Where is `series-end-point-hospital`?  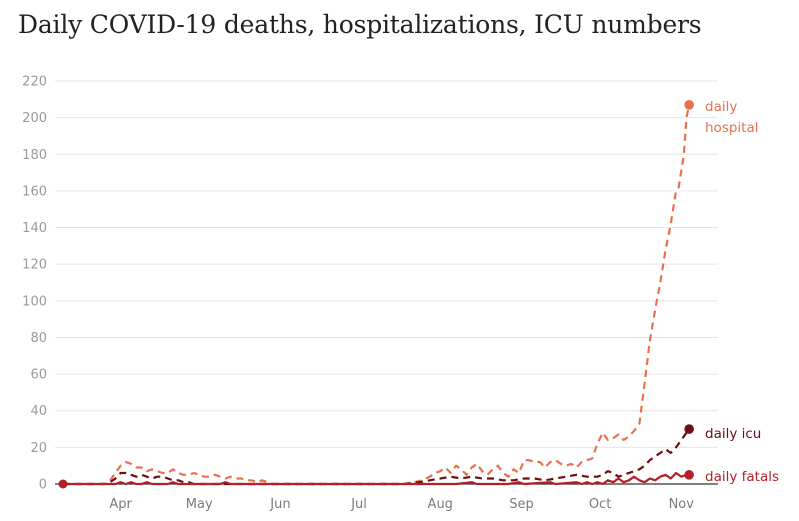 series-end-point-hospital is located at coordinates (689, 105).